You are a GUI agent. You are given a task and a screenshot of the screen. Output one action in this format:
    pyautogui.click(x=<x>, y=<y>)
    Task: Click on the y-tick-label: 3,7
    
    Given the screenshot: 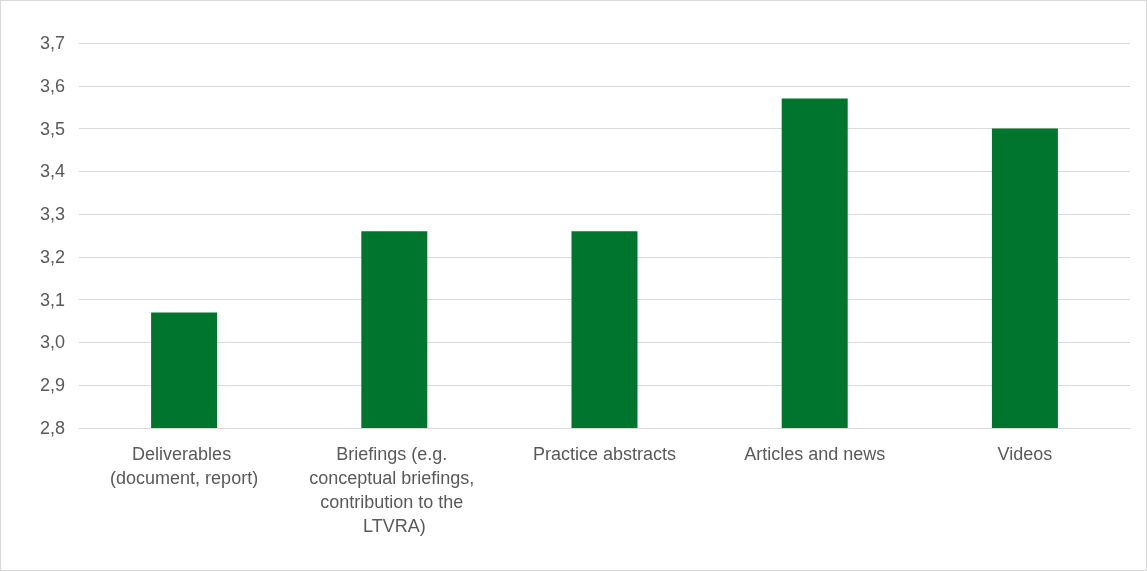 What is the action you would take?
    pyautogui.click(x=52, y=43)
    